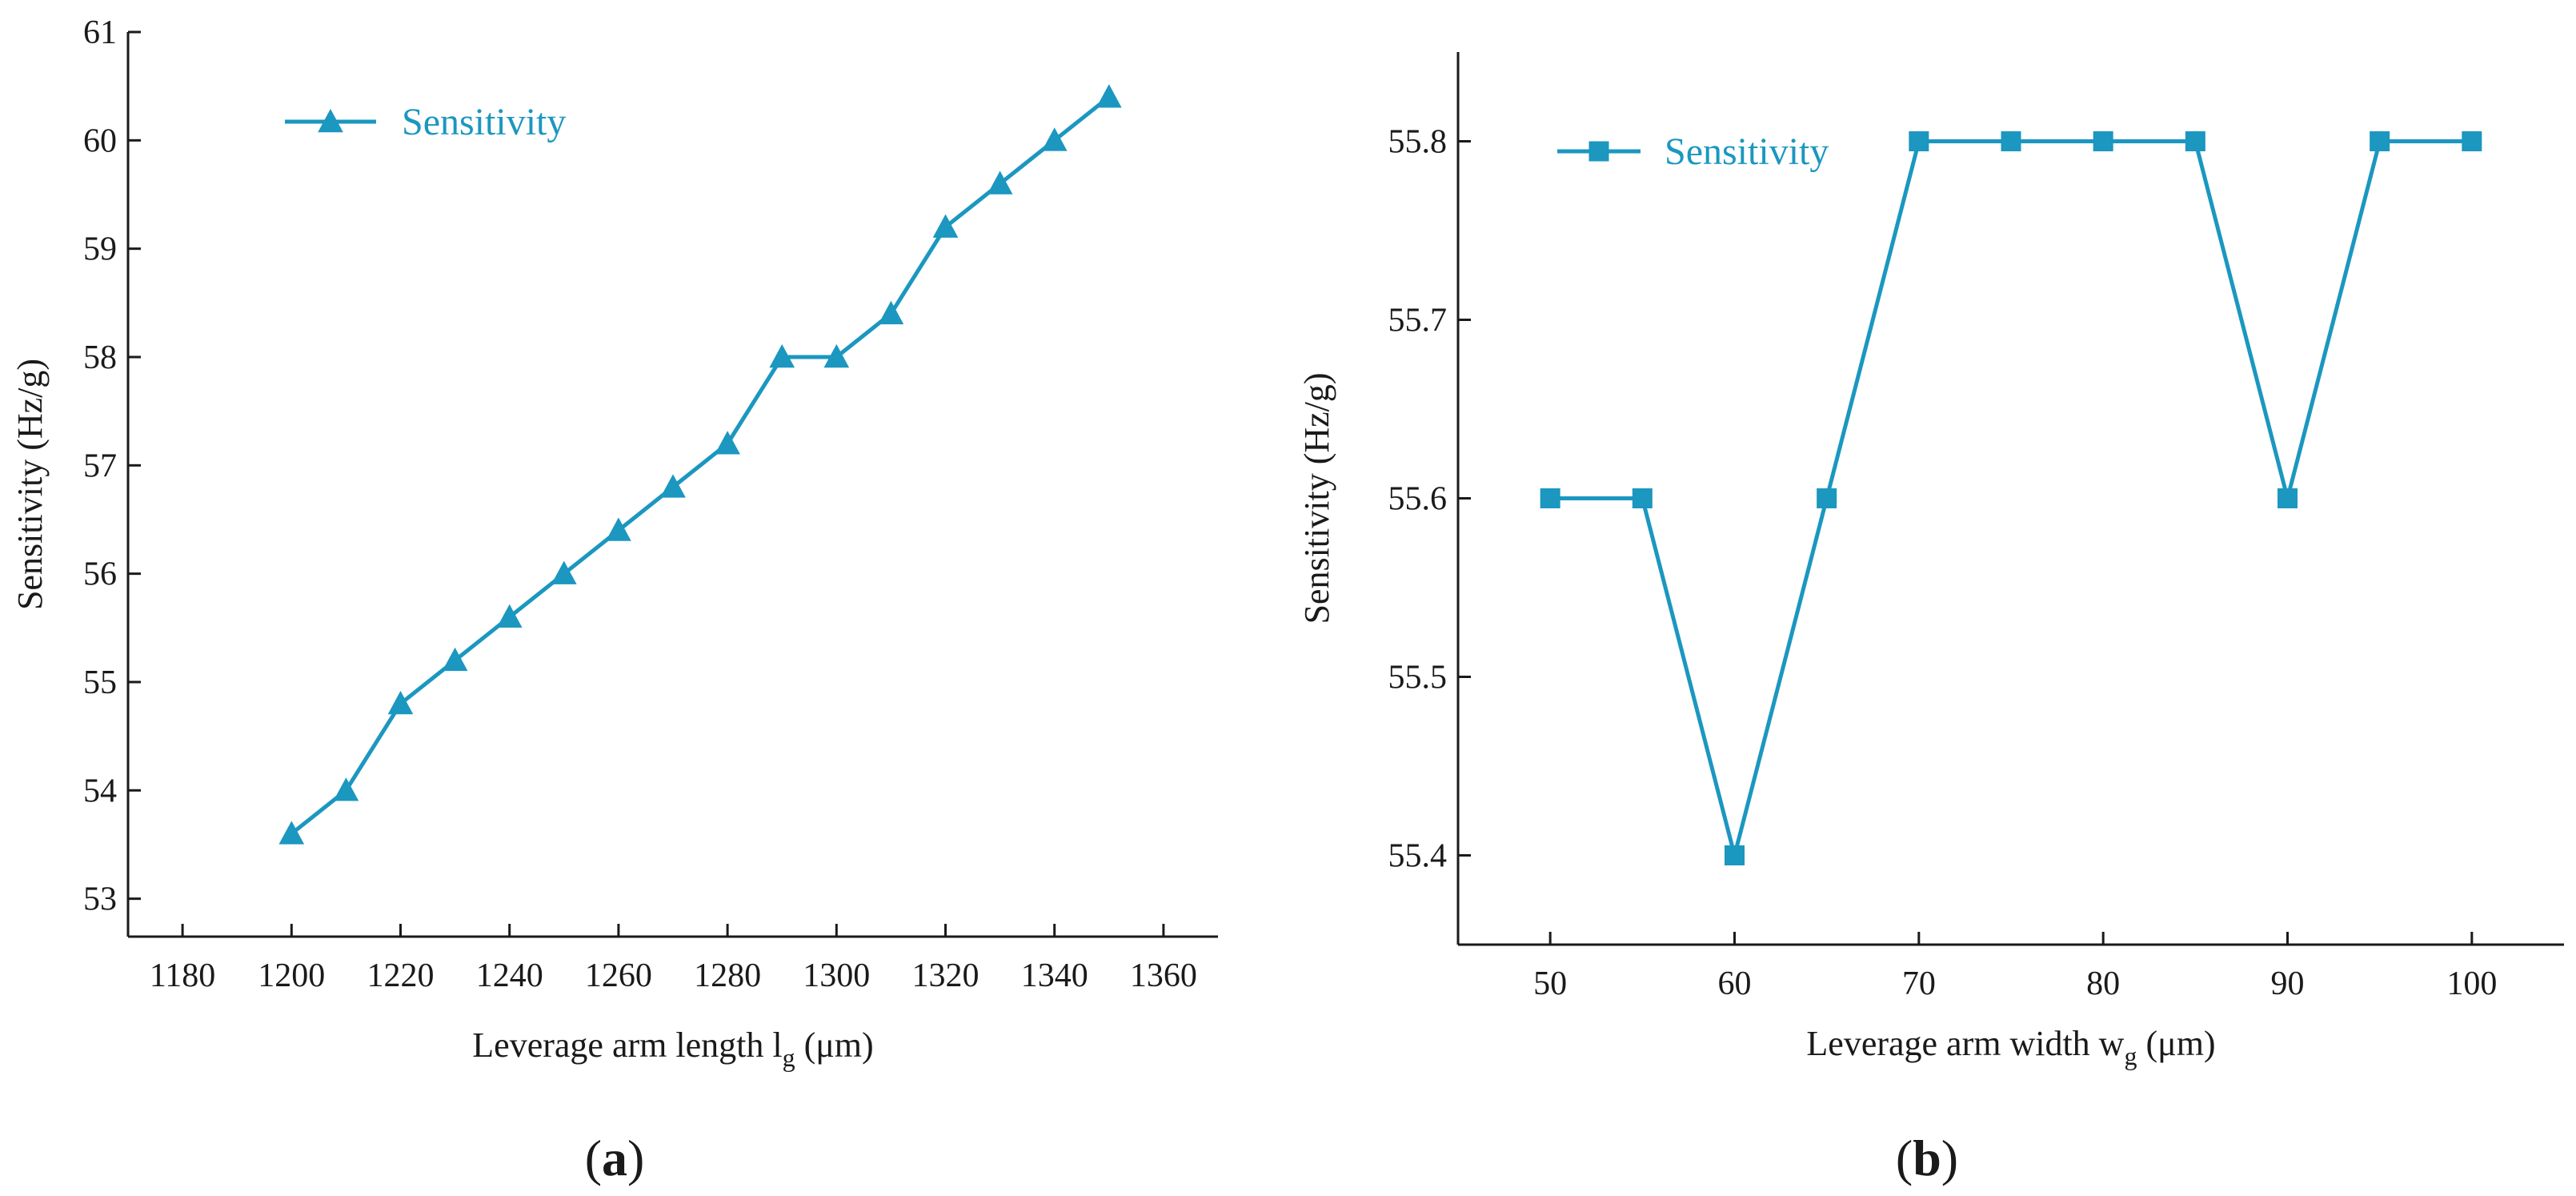 The width and height of the screenshot is (2576, 1196). I want to click on x-axis-label: Leverage arm width wg (μm), so click(2010, 1047).